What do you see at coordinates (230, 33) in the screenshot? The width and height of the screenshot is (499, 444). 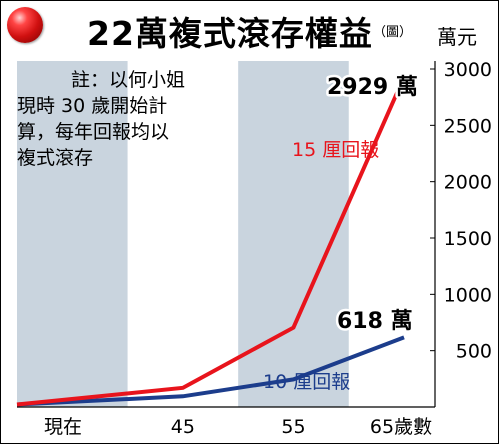 I see `chart-title: 22萬複式滾存權益` at bounding box center [230, 33].